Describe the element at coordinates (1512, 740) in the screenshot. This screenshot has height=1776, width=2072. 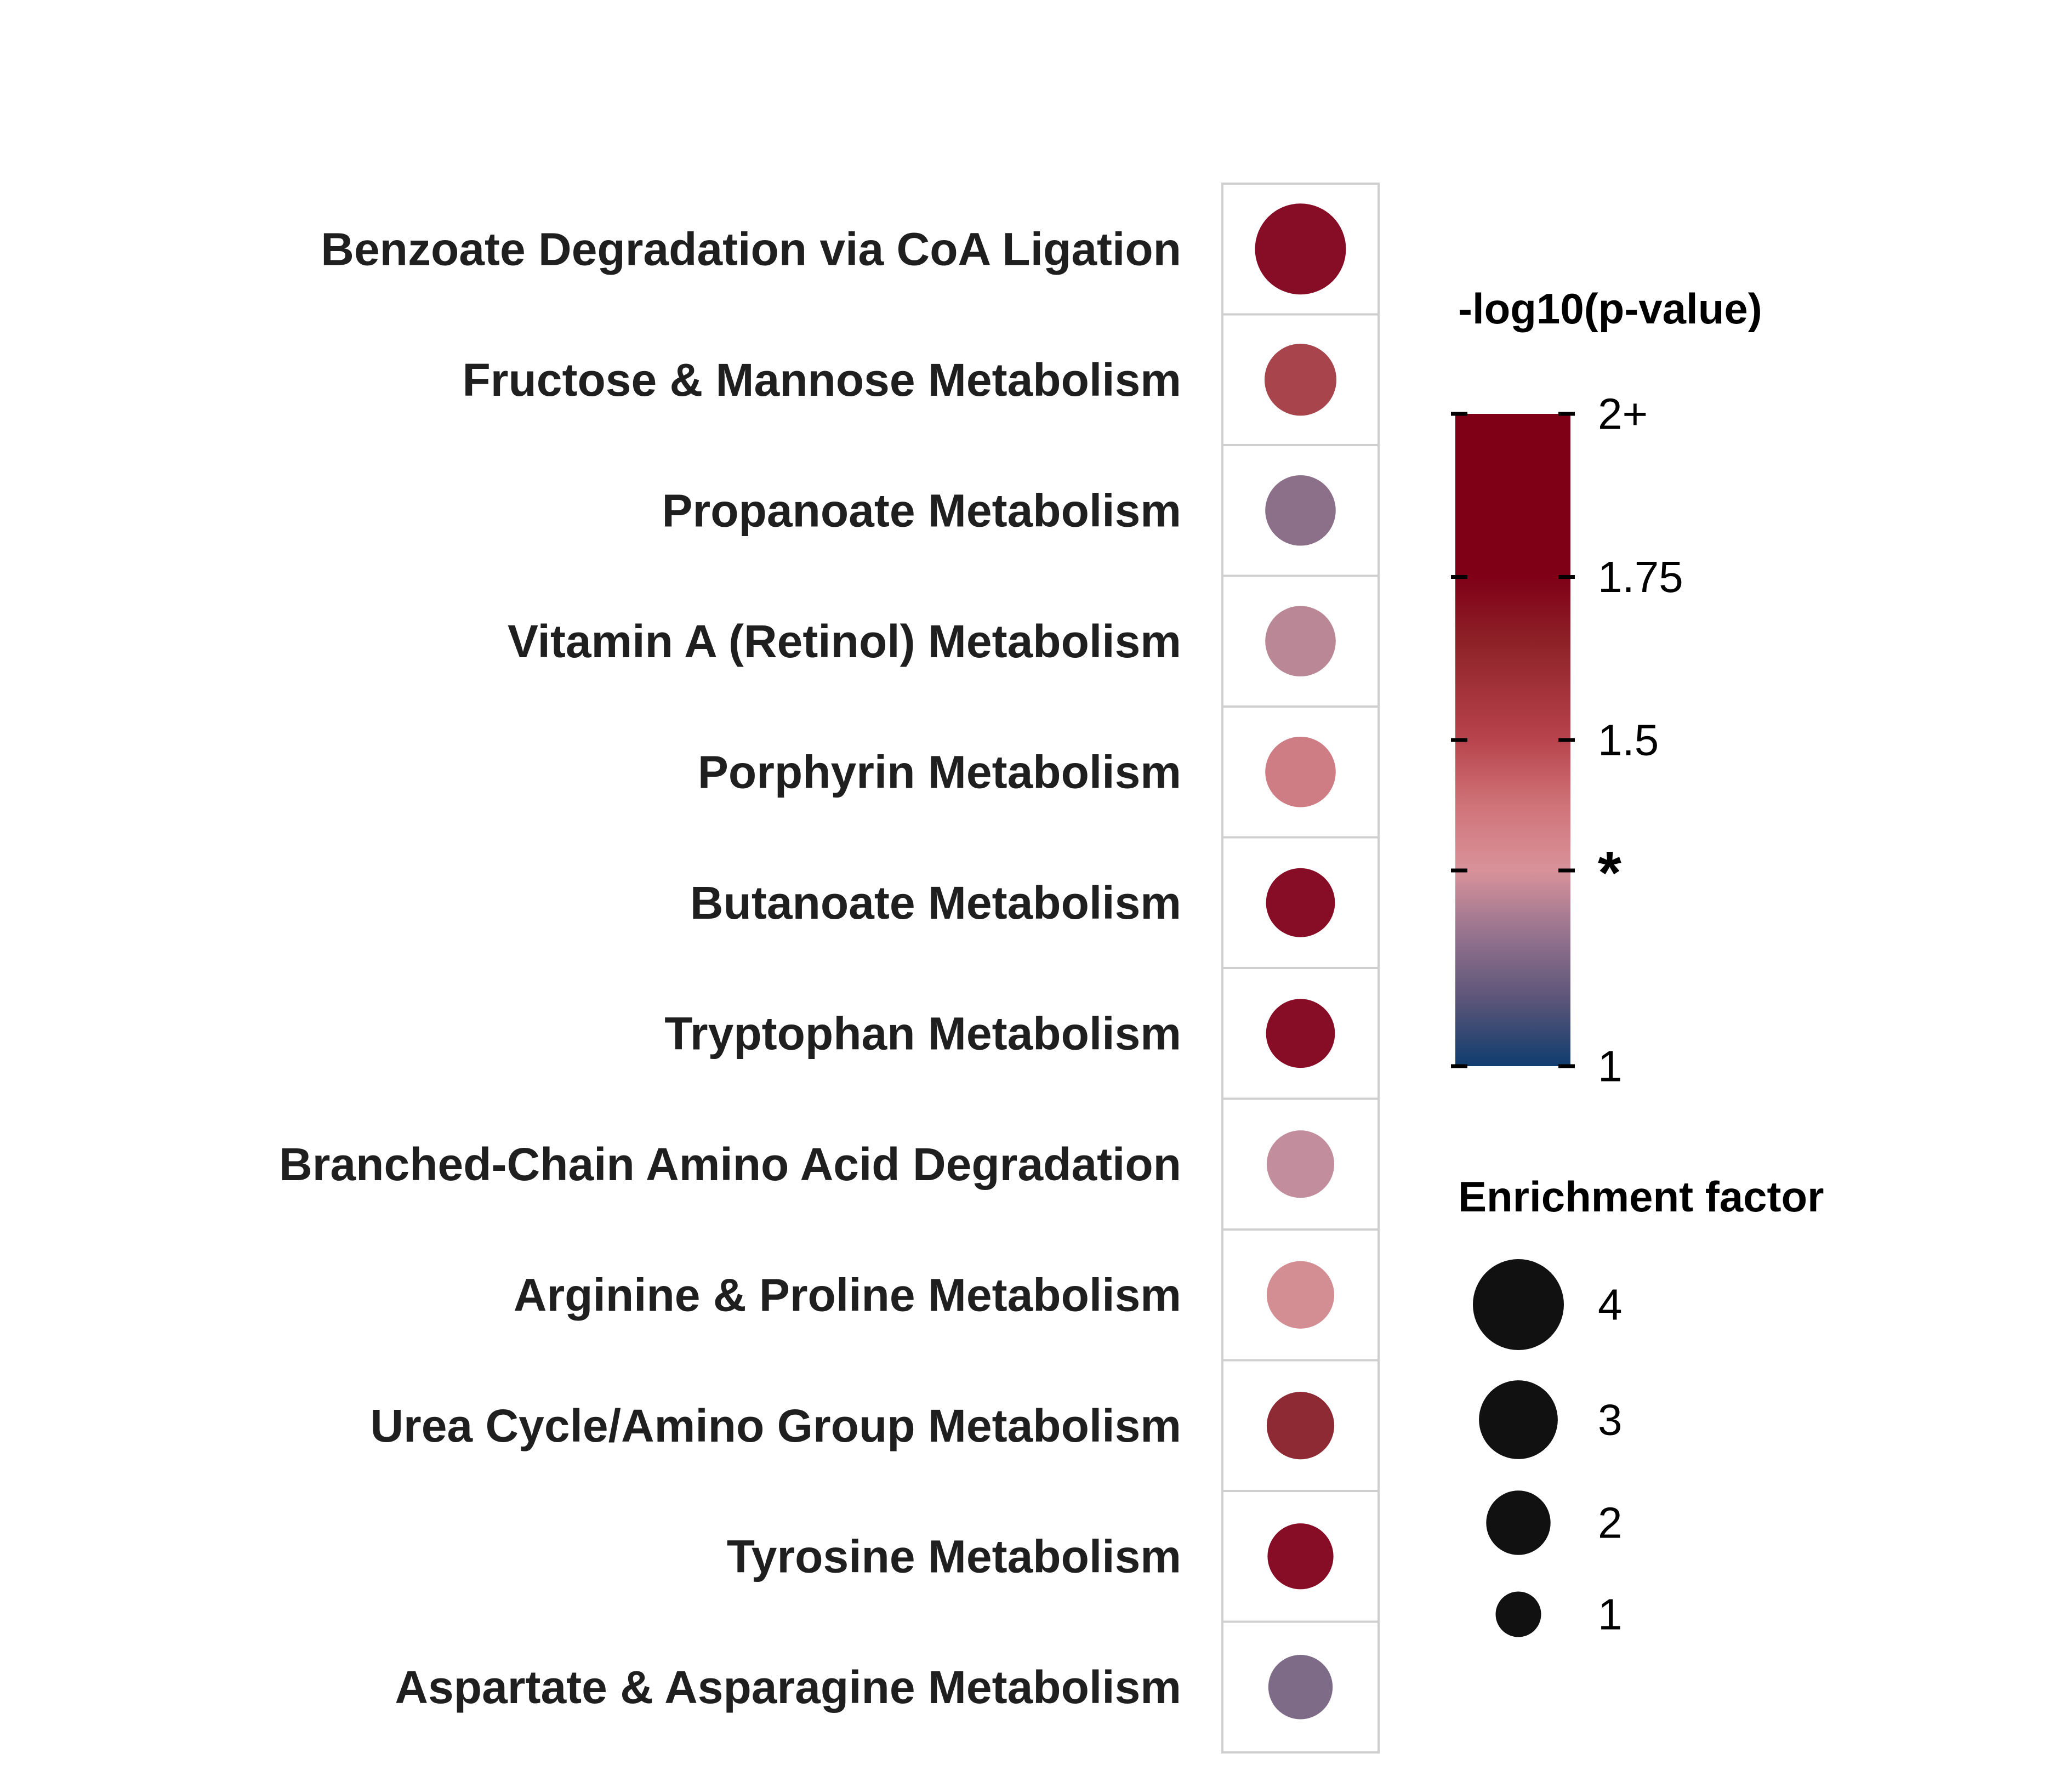
I see `colorbar` at that location.